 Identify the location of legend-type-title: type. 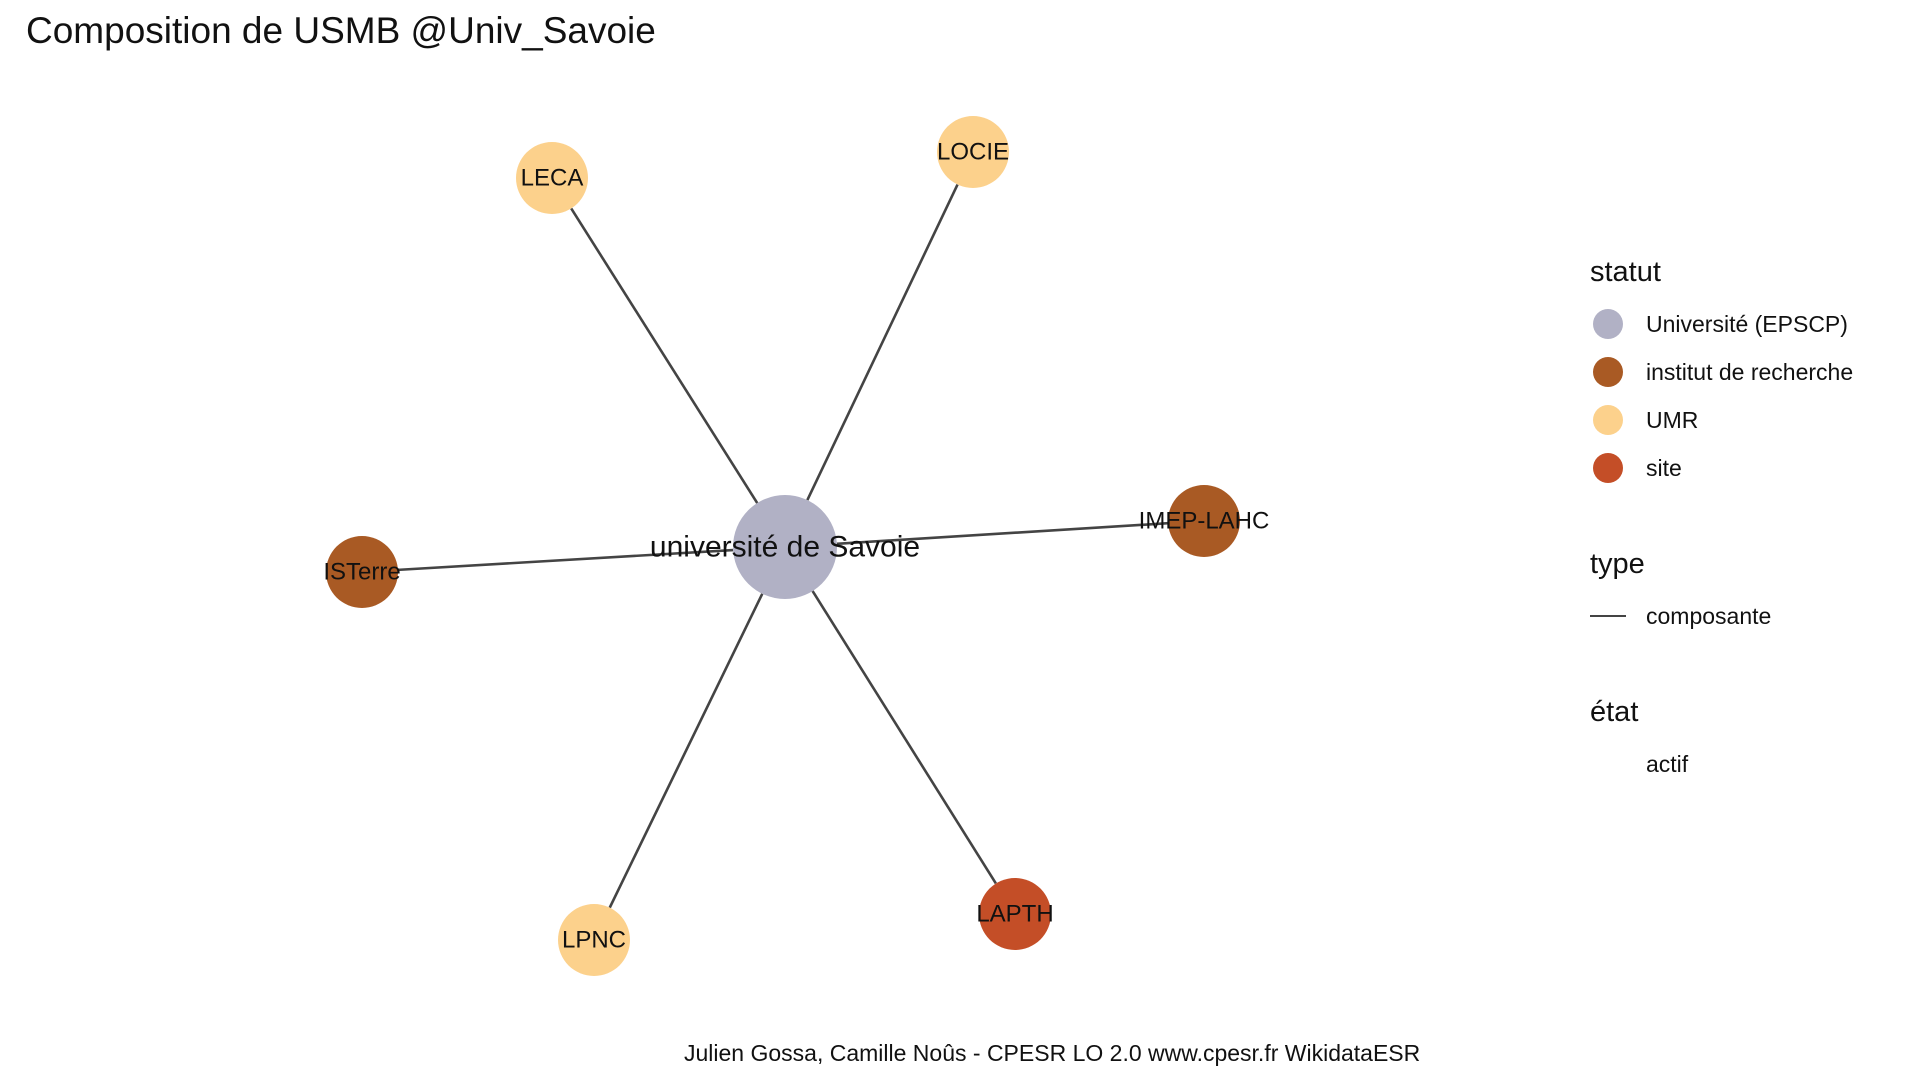
(1617, 564).